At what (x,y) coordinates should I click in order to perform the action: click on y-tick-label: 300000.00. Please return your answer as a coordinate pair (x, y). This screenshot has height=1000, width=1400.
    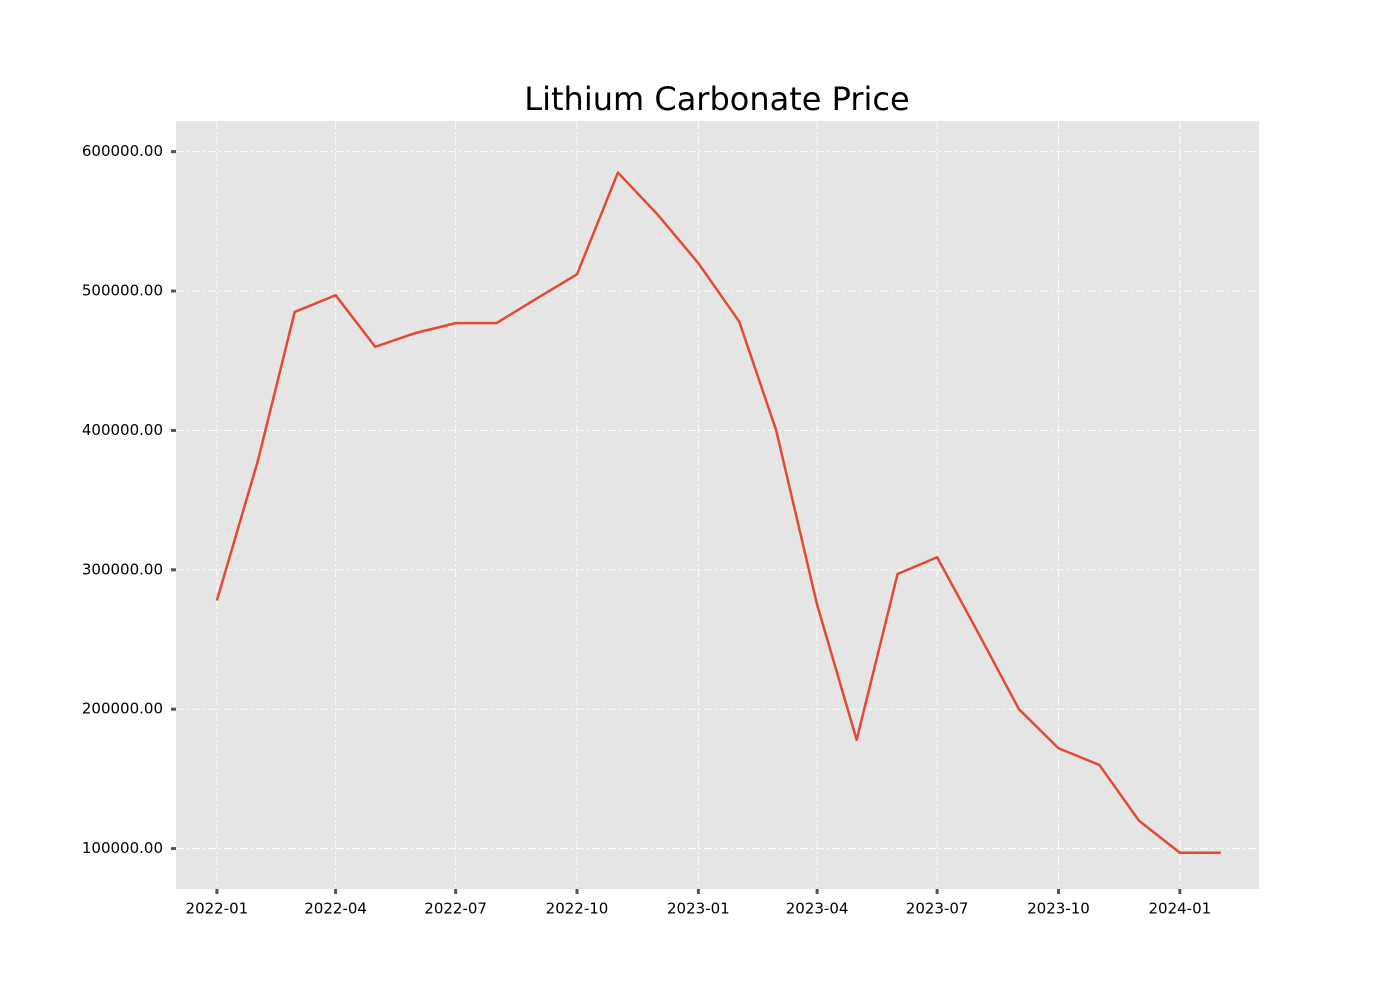
    Looking at the image, I should click on (122, 569).